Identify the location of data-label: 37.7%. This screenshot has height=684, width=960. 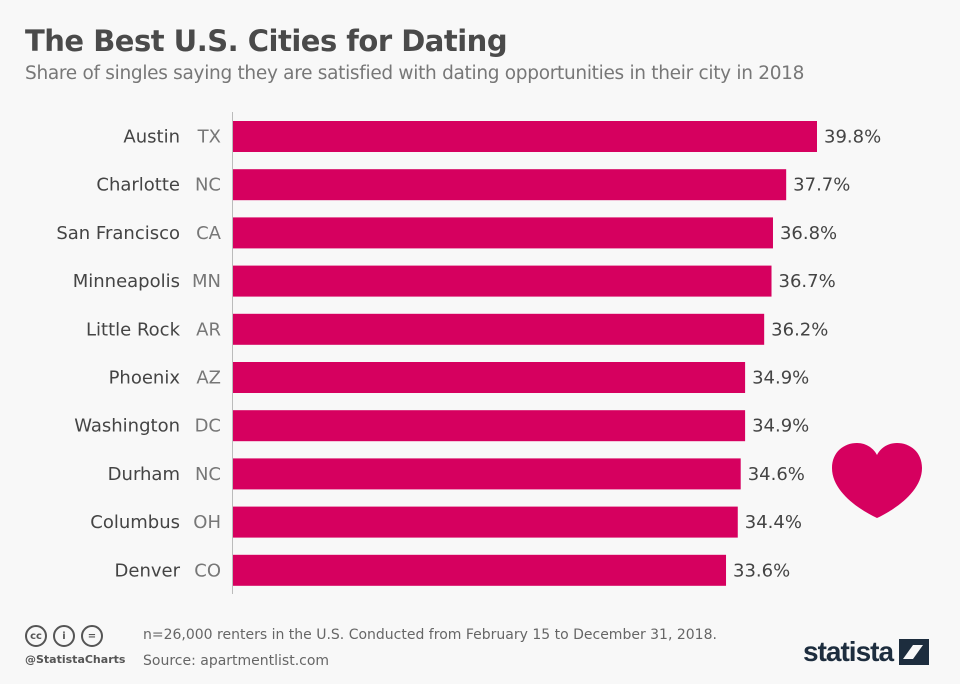
(821, 185).